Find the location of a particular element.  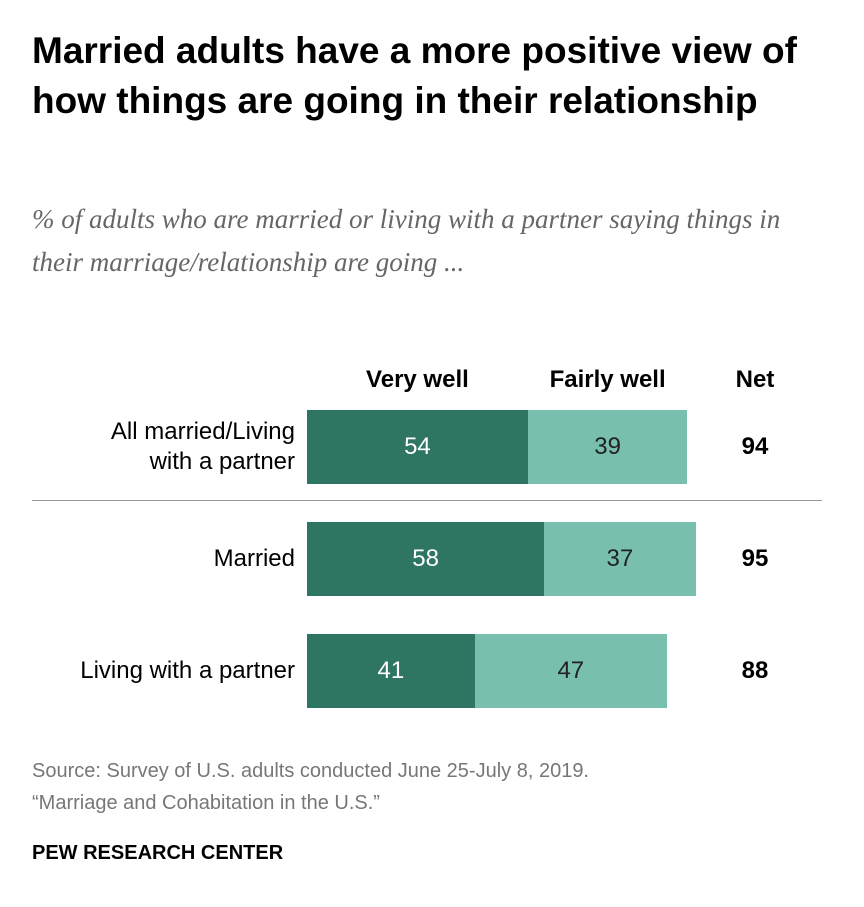

category-label: All married/Living with a partner is located at coordinates (202, 446).